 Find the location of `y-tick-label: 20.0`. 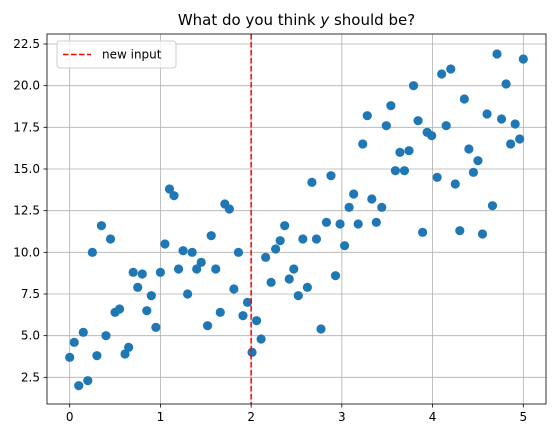

y-tick-label: 20.0 is located at coordinates (26, 86).